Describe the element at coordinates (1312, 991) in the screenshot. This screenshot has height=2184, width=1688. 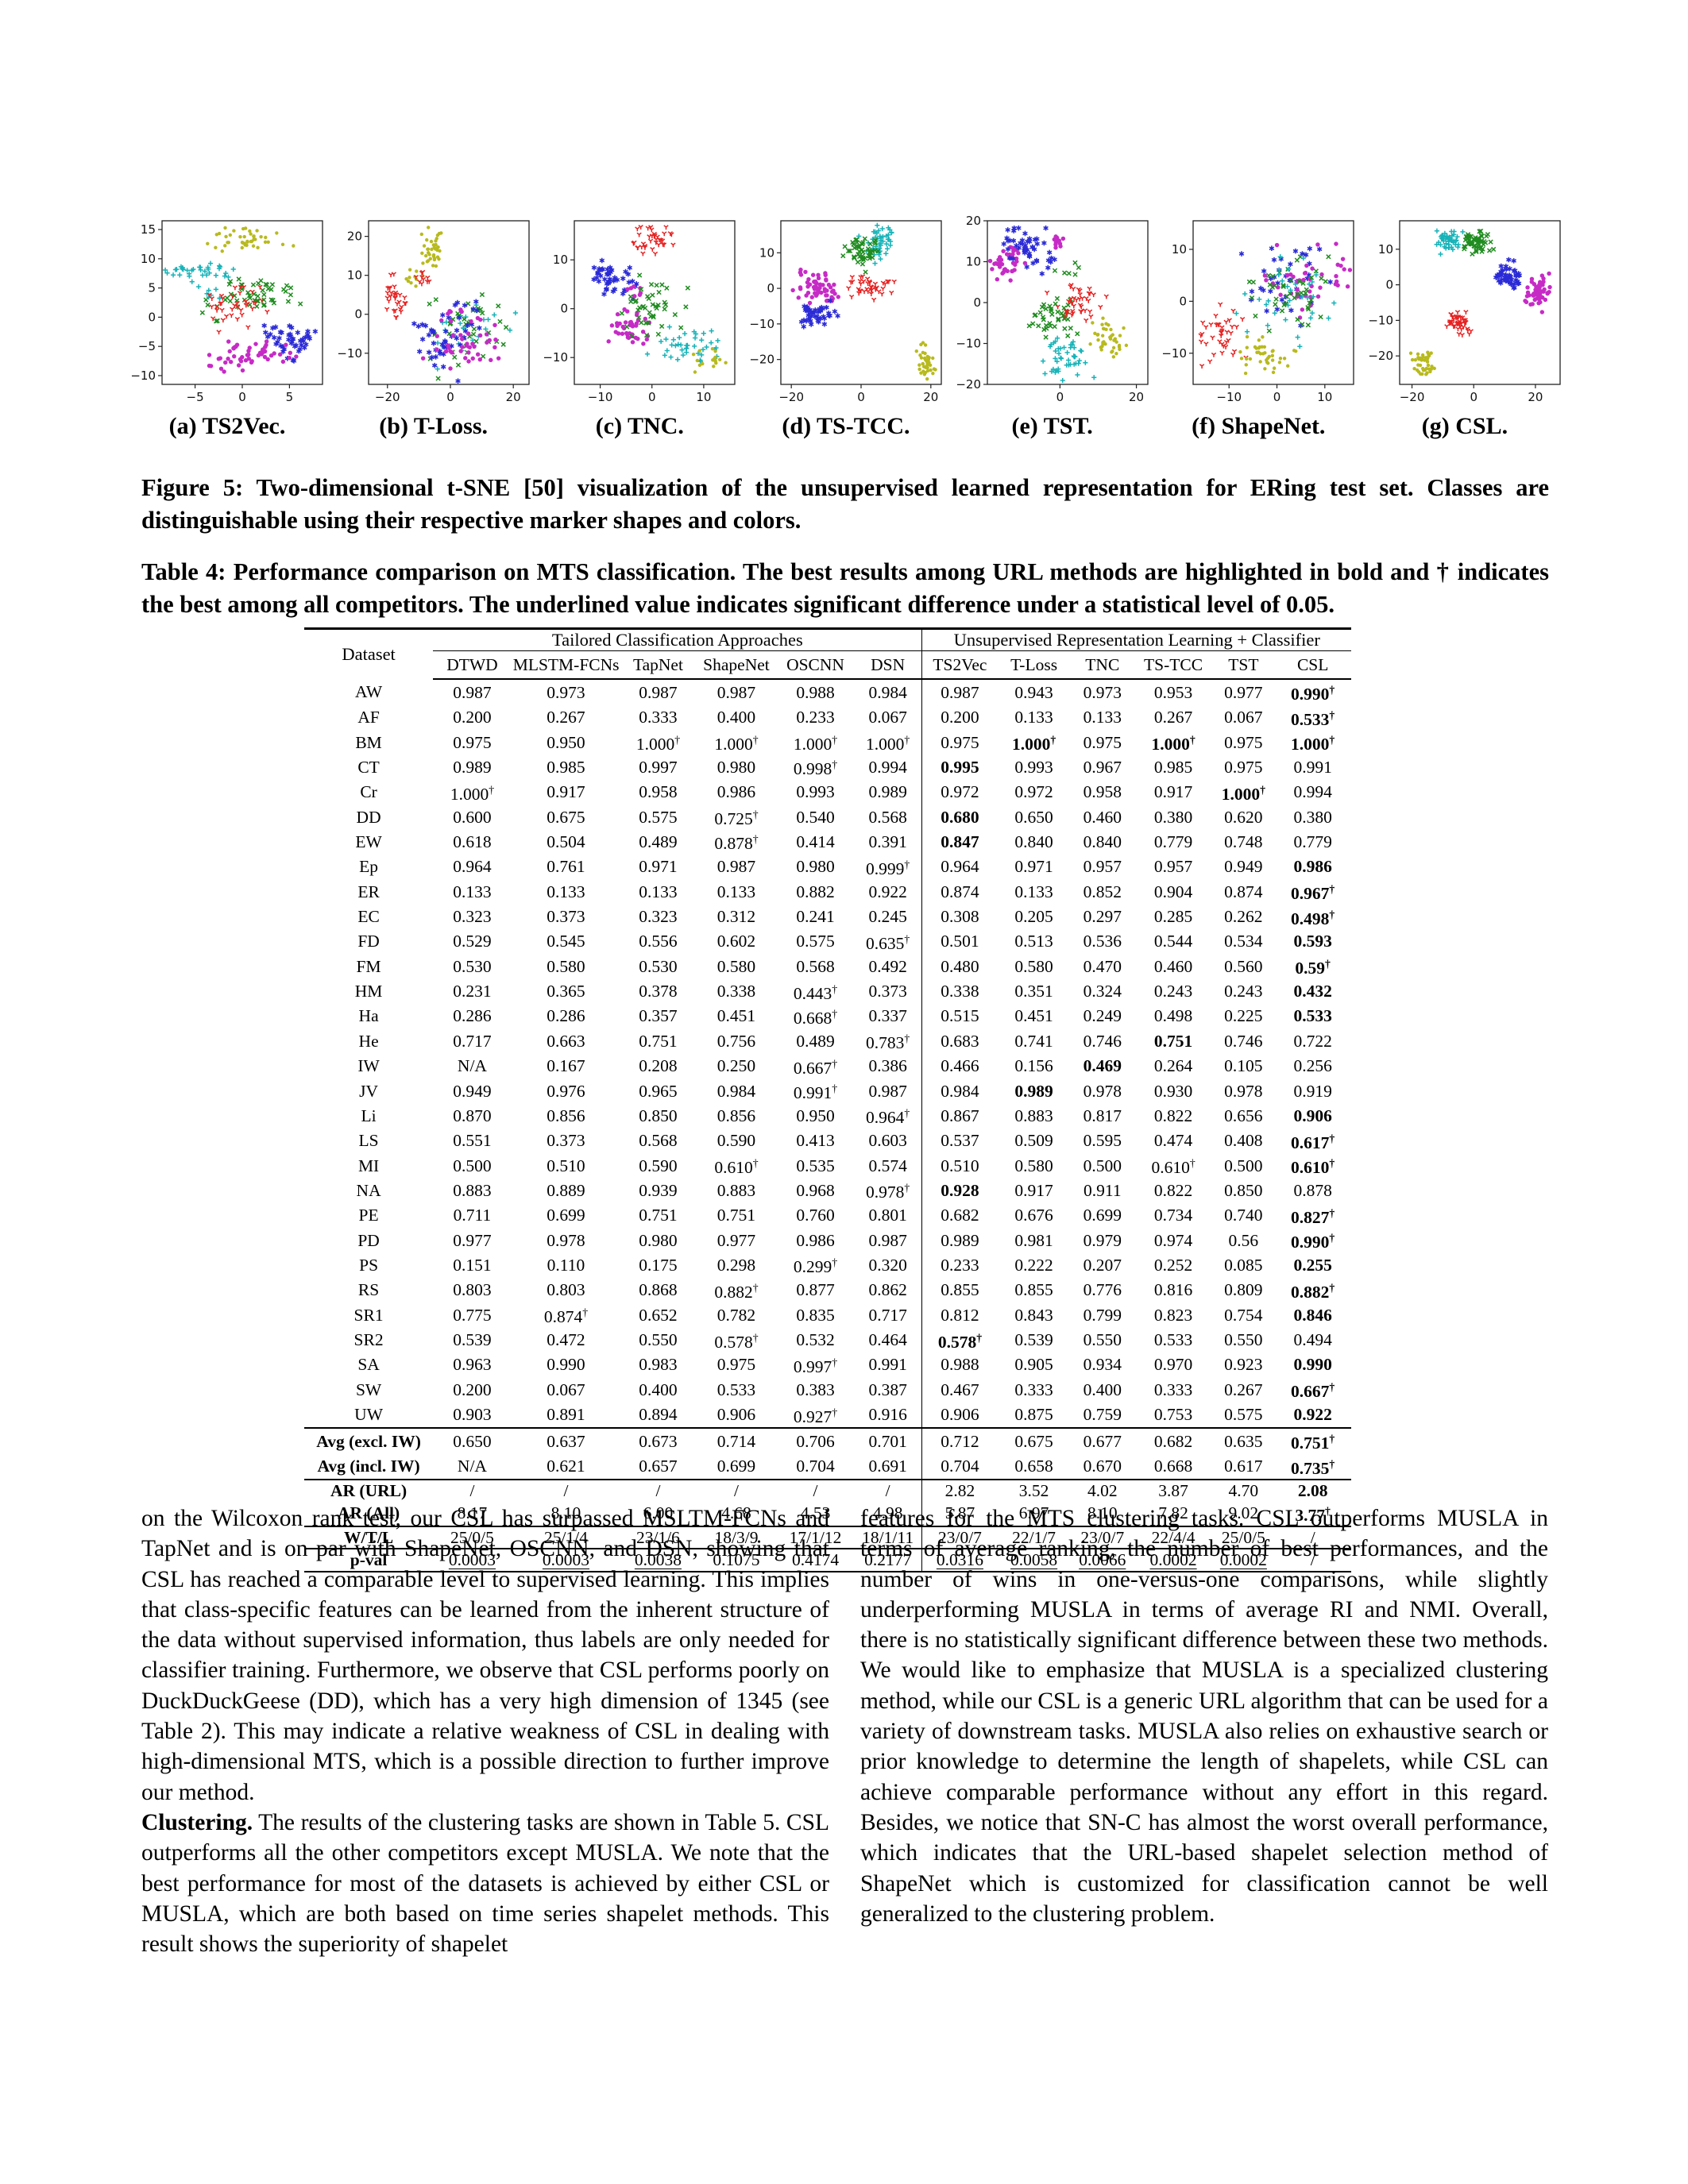
I see `table-cell: 0.432` at that location.